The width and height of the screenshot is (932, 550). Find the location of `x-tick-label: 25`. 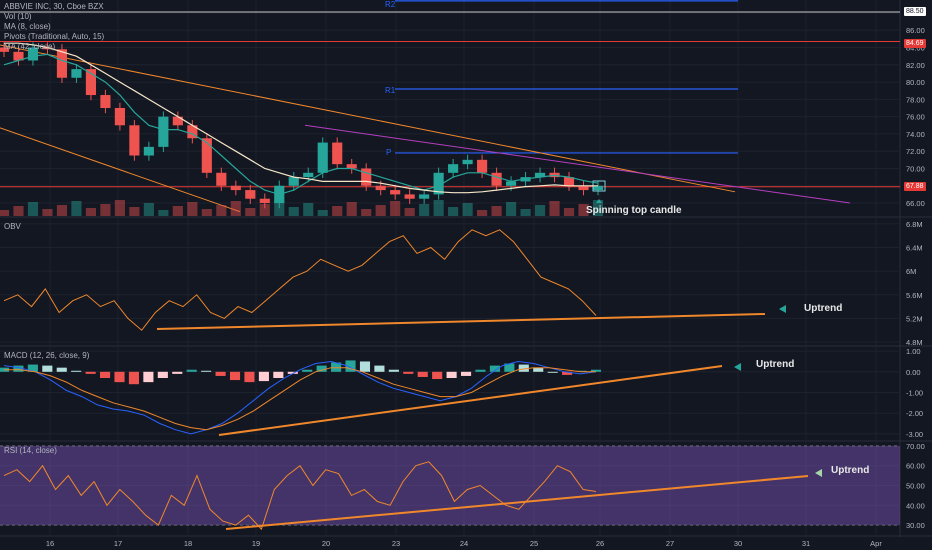

x-tick-label: 25 is located at coordinates (534, 543).